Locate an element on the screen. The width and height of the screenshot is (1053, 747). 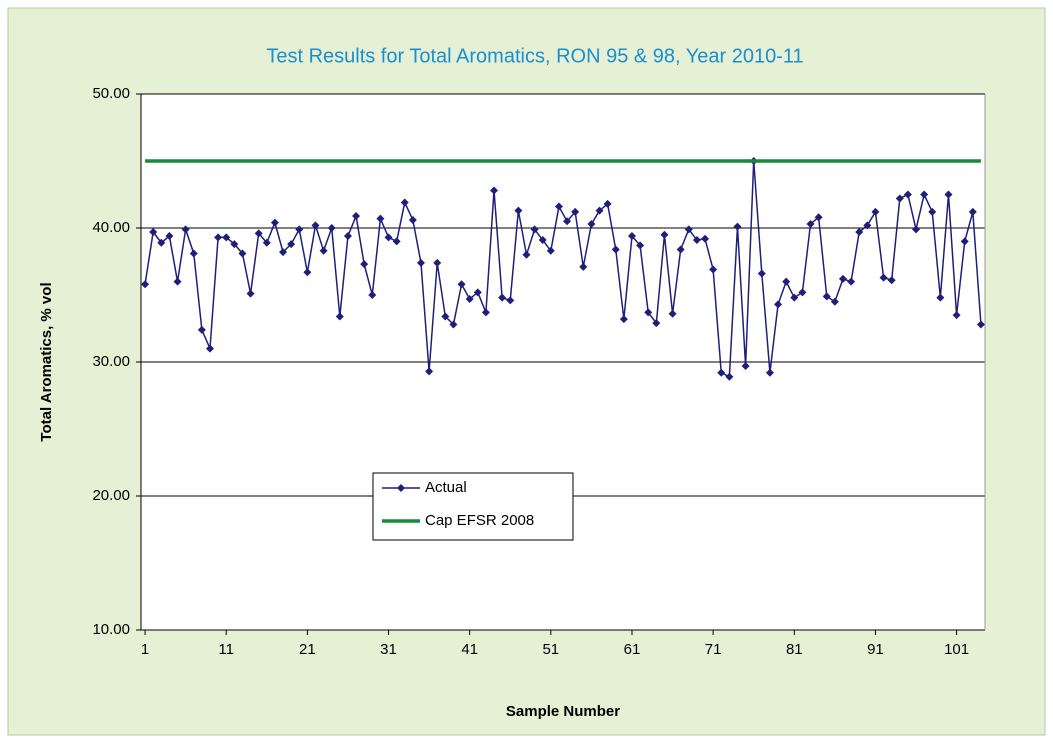
x-tick-label: 31 is located at coordinates (388, 649).